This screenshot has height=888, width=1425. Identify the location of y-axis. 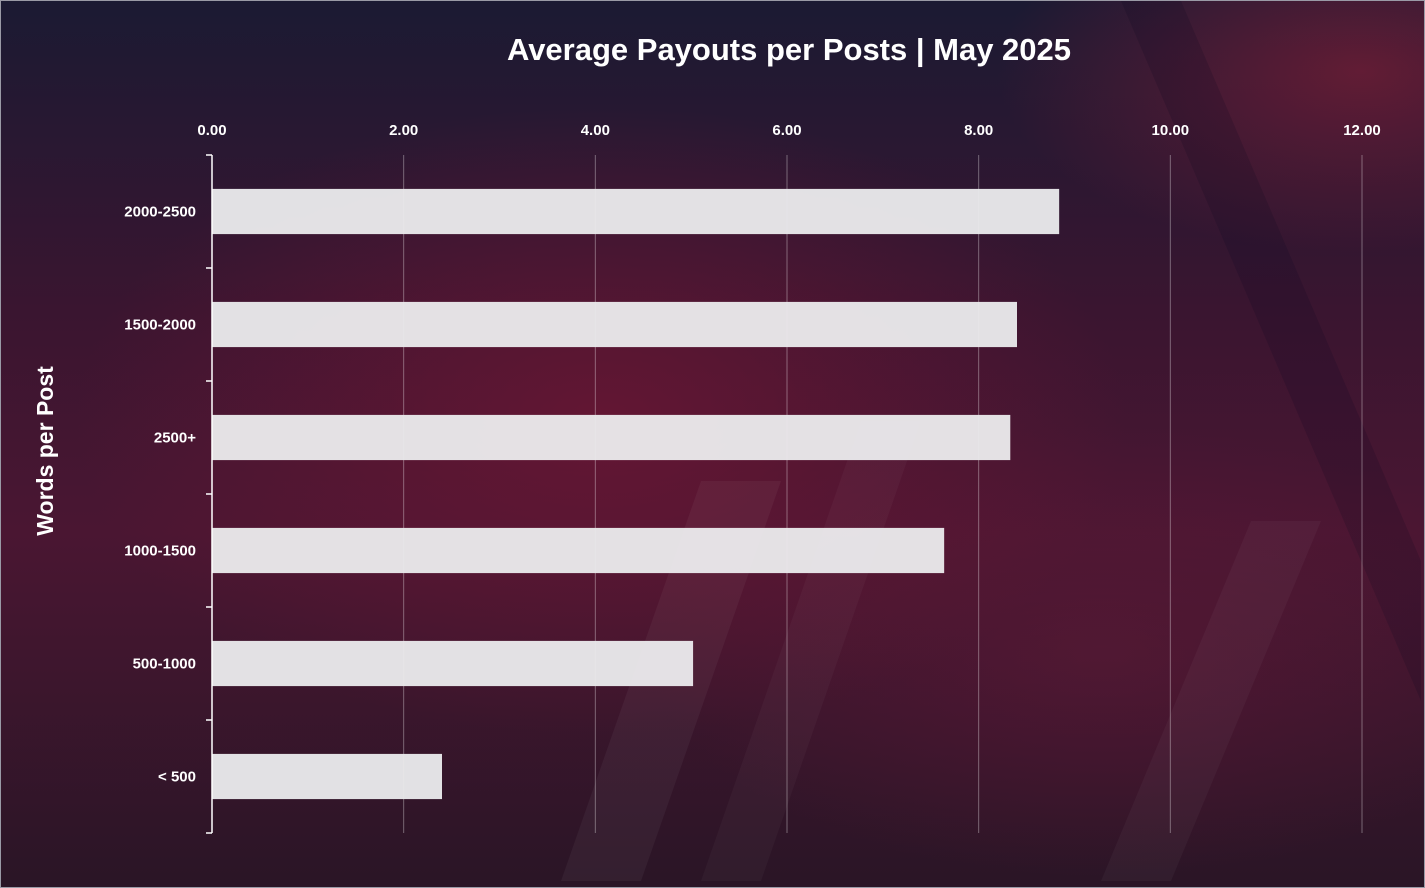
(209, 494).